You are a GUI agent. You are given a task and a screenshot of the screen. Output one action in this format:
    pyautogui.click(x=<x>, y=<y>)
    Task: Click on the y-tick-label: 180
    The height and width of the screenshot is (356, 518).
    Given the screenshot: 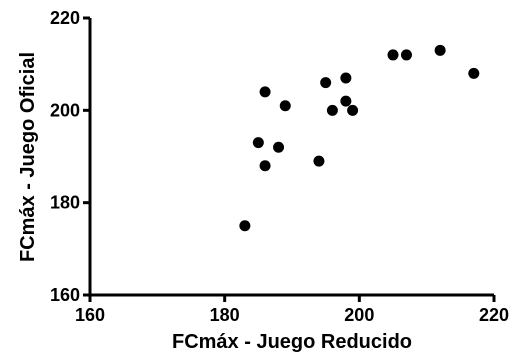 What is the action you would take?
    pyautogui.click(x=65, y=203)
    